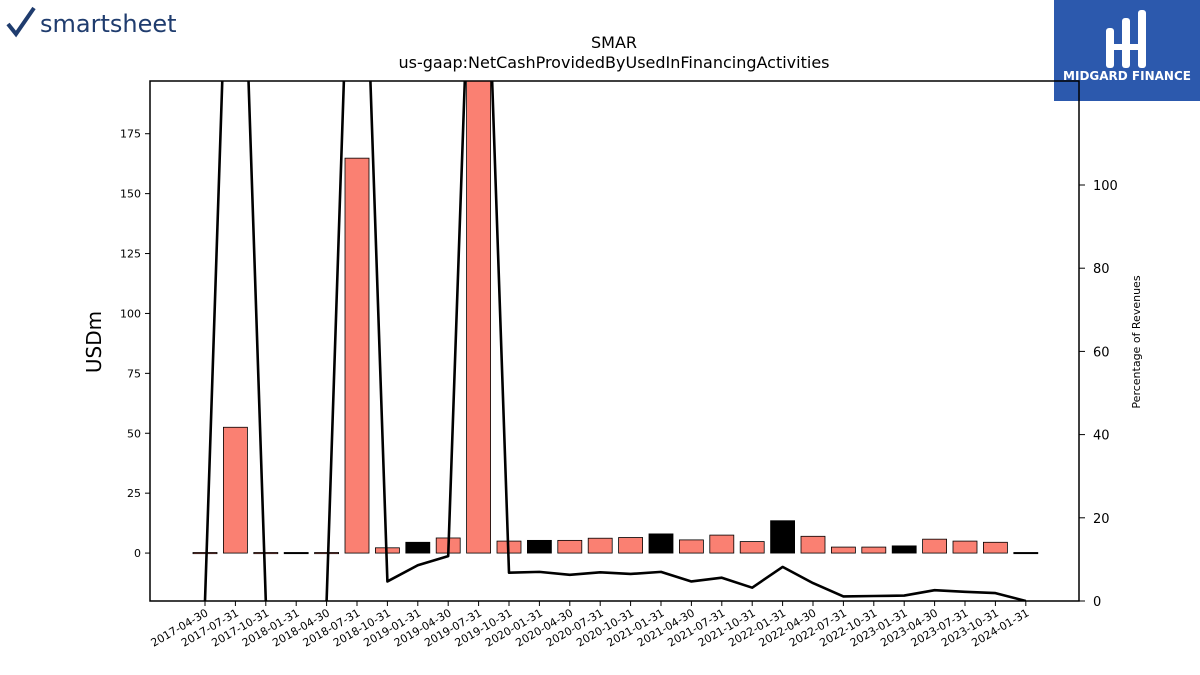  Describe the element at coordinates (108, 24) in the screenshot. I see `smartsheet-logo-text: smartsheet` at that location.